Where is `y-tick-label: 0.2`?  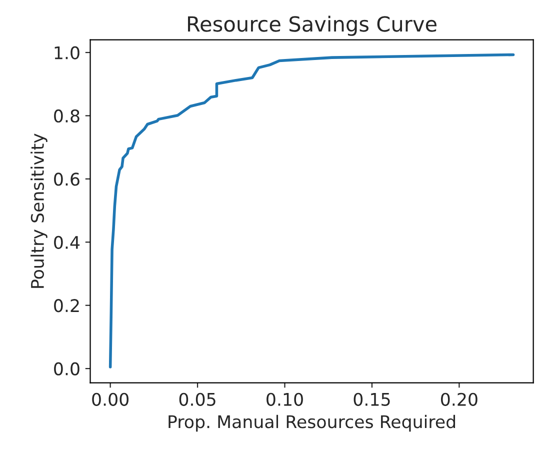 y-tick-label: 0.2 is located at coordinates (66, 305).